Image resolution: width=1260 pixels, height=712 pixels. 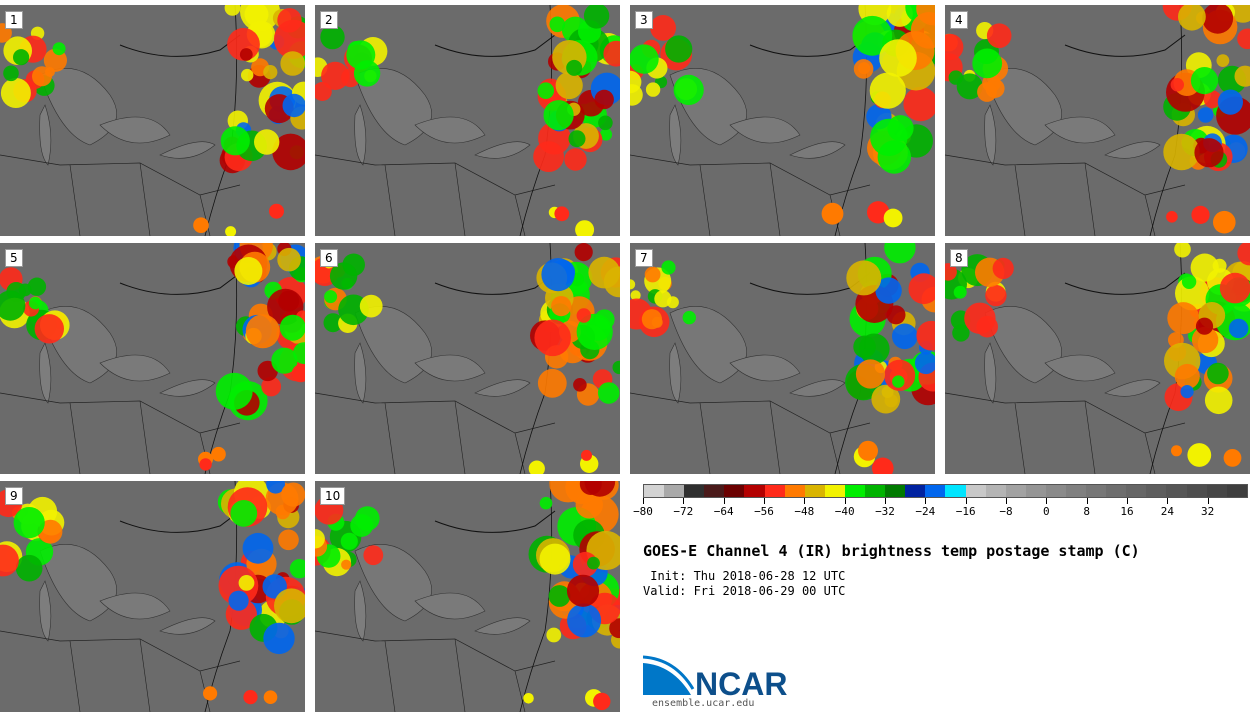 I want to click on map-panel: 3, so click(x=782, y=120).